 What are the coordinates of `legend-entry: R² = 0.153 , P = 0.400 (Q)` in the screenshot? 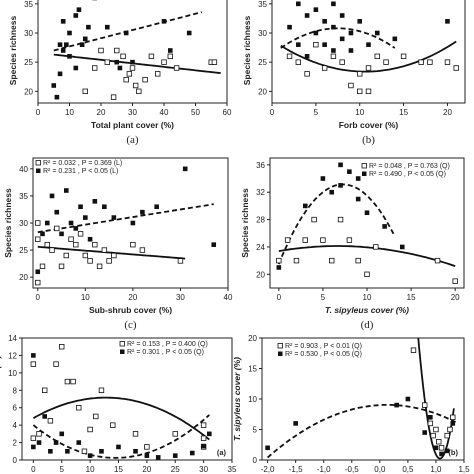 It's located at (167, 344).